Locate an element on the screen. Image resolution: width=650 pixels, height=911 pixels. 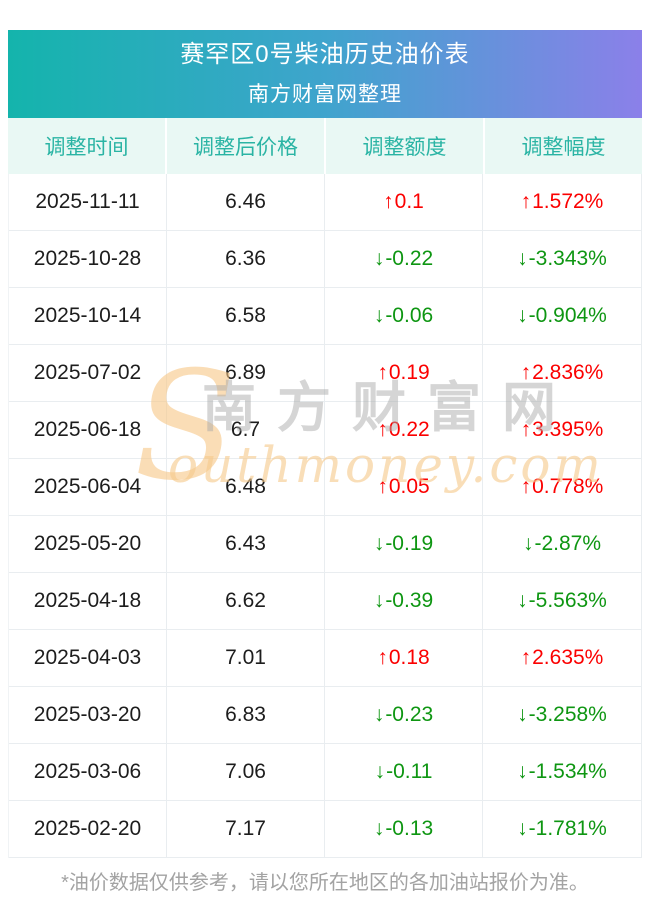
table-row: 2025-05-20 6.43 ↓ -0.19 ↓ -2.87% is located at coordinates (325, 544).